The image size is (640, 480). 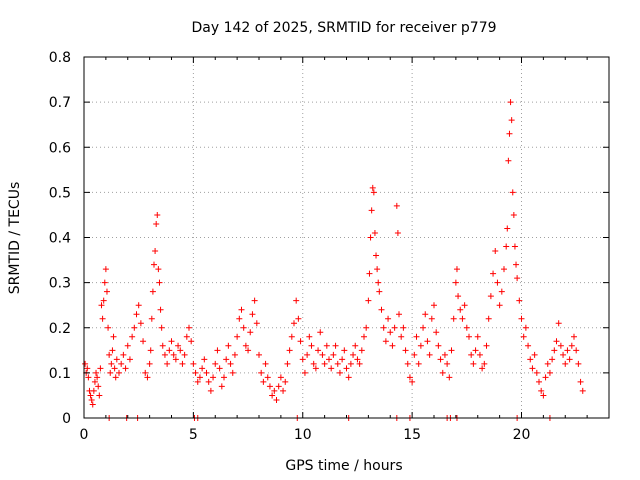 I want to click on y-tick-label: 0, so click(x=66, y=419).